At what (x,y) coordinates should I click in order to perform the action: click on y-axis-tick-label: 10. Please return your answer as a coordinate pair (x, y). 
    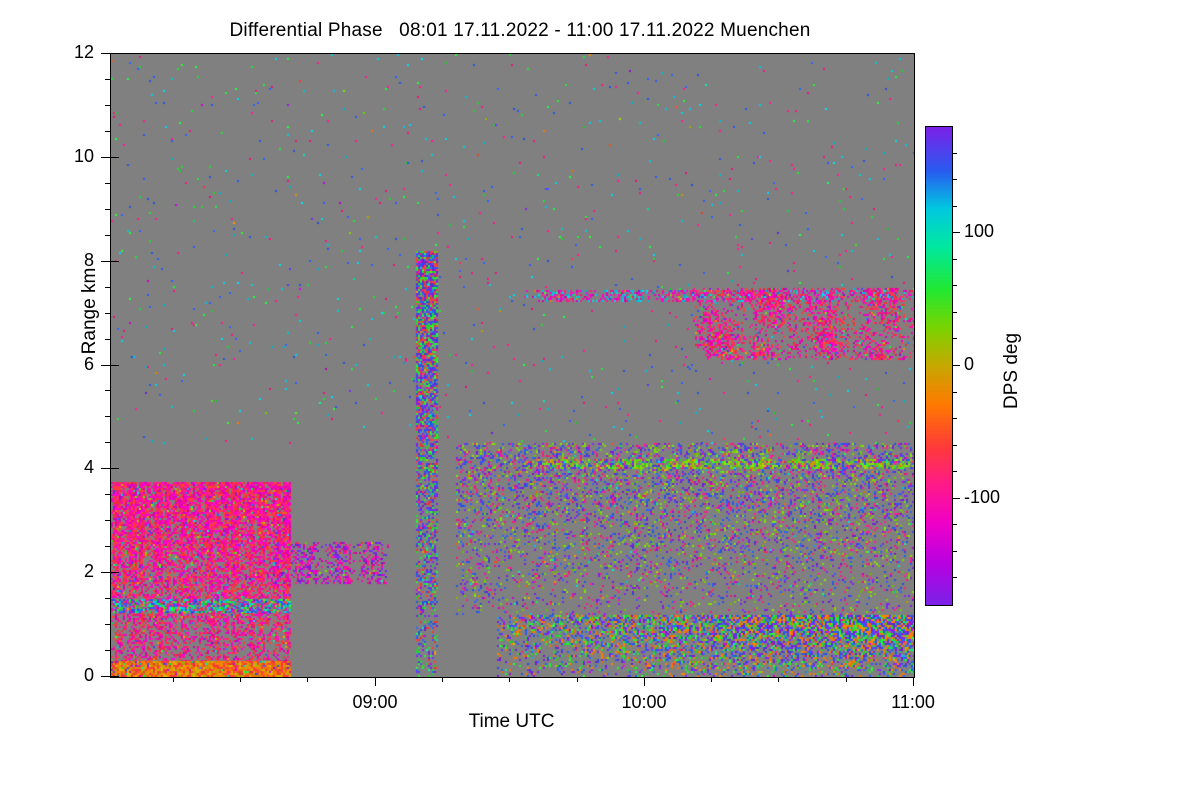
    Looking at the image, I should click on (83, 156).